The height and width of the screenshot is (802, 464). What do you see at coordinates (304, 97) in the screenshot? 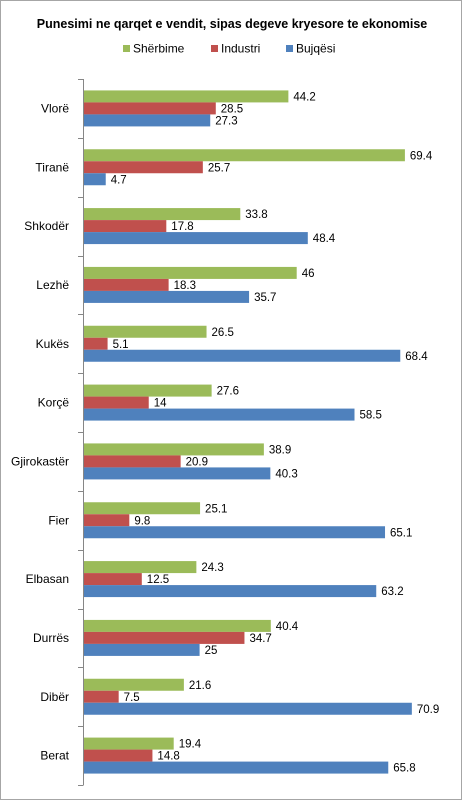
I see `value-label-vlore-sherbime: 44.2` at bounding box center [304, 97].